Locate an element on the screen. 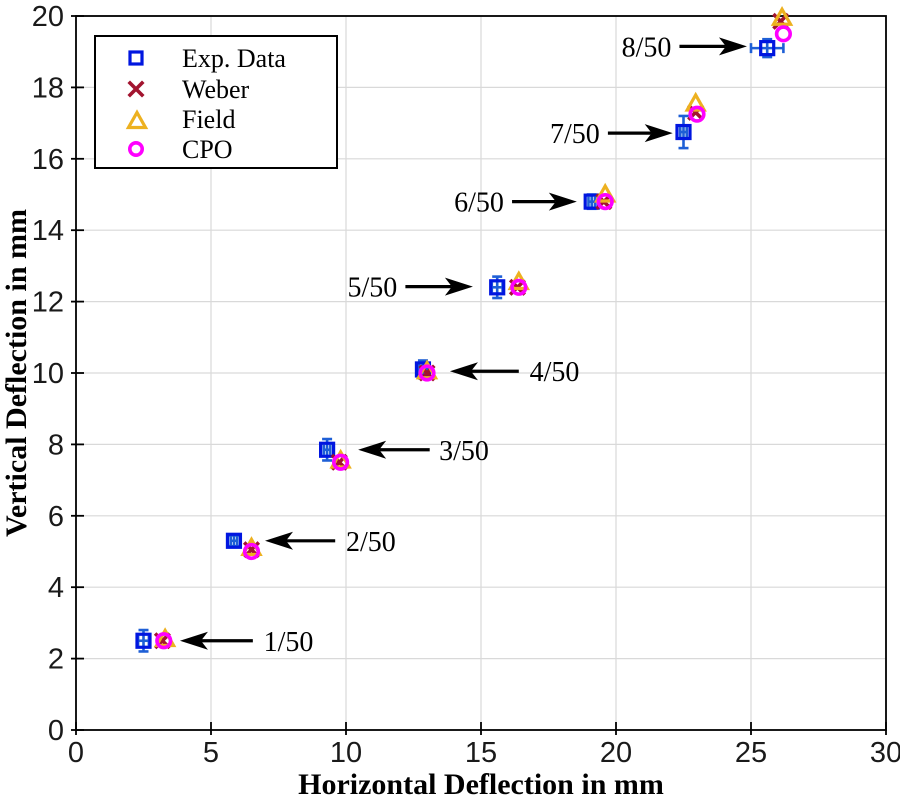 The width and height of the screenshot is (900, 800). y-tick-label: 16 is located at coordinates (48, 160).